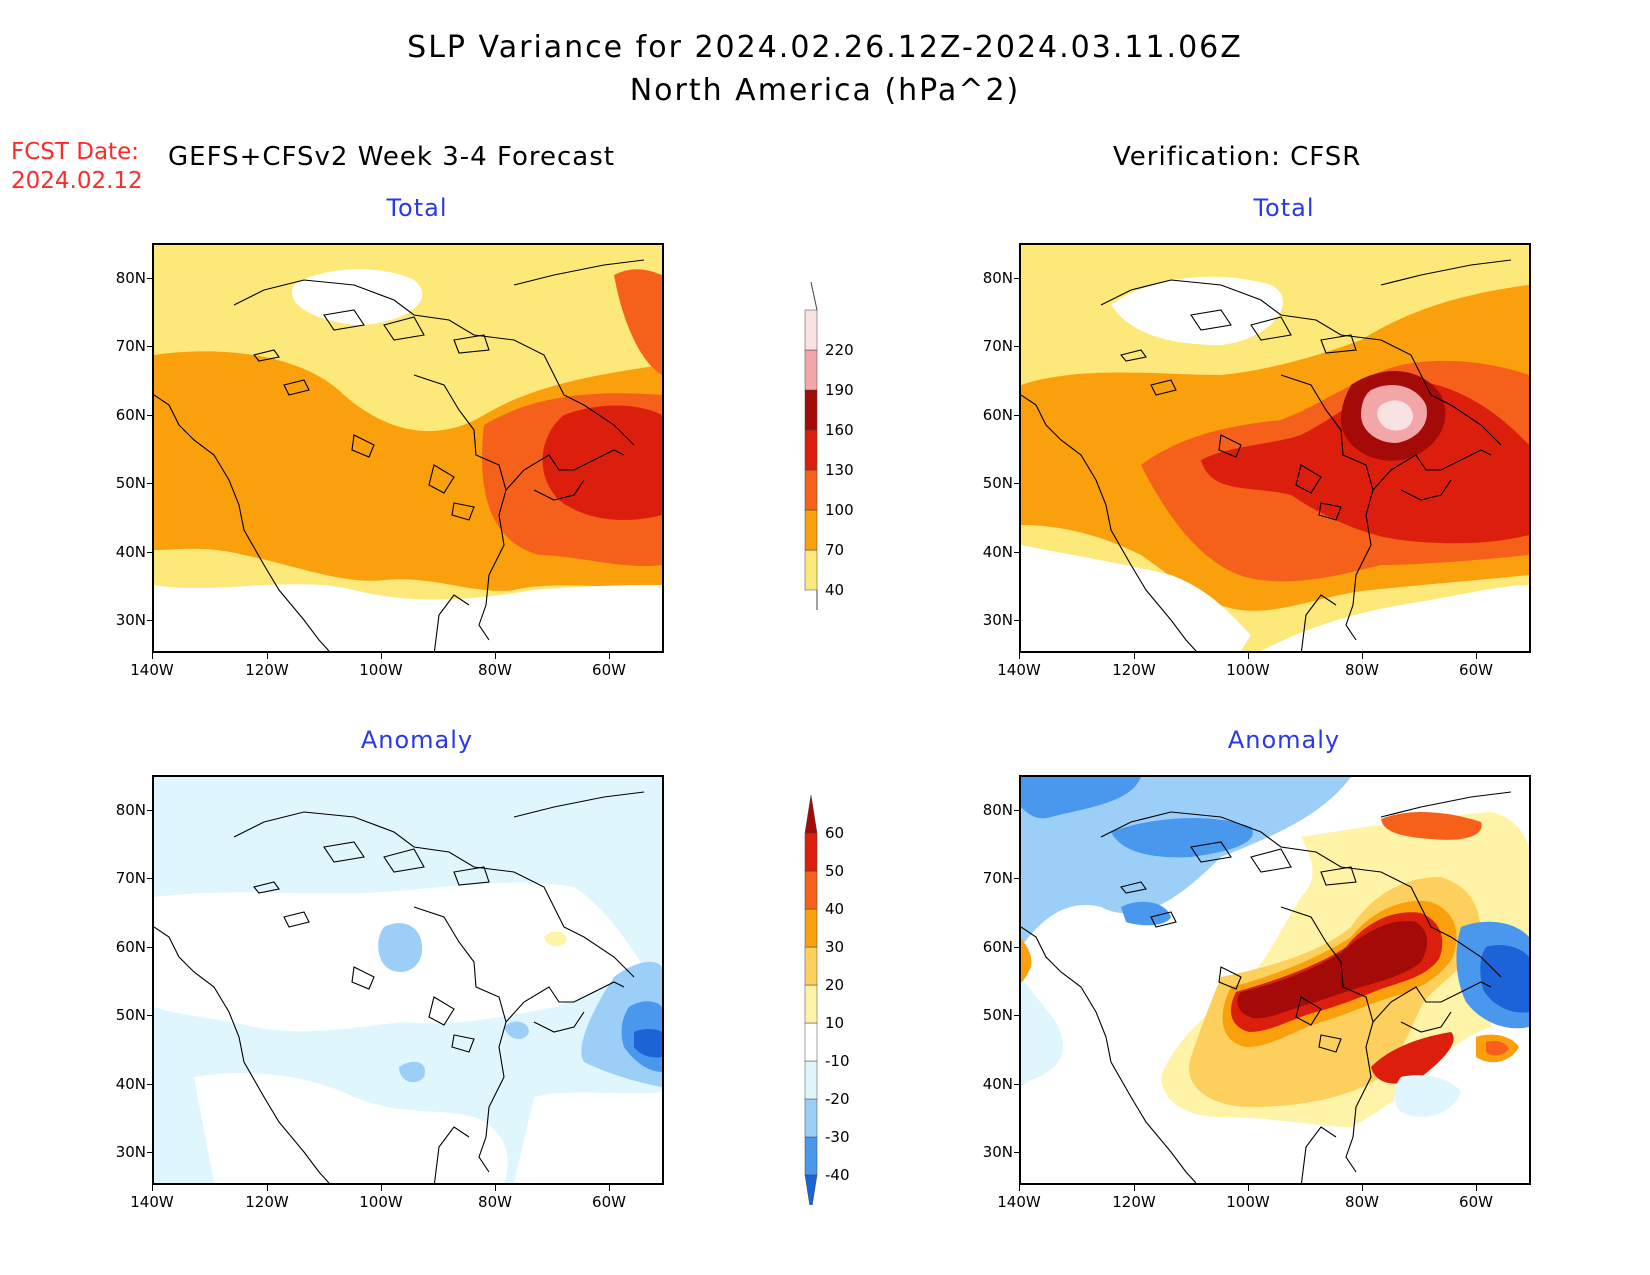 The width and height of the screenshot is (1650, 1275). I want to click on lon-tick-fa: 80W, so click(495, 1202).